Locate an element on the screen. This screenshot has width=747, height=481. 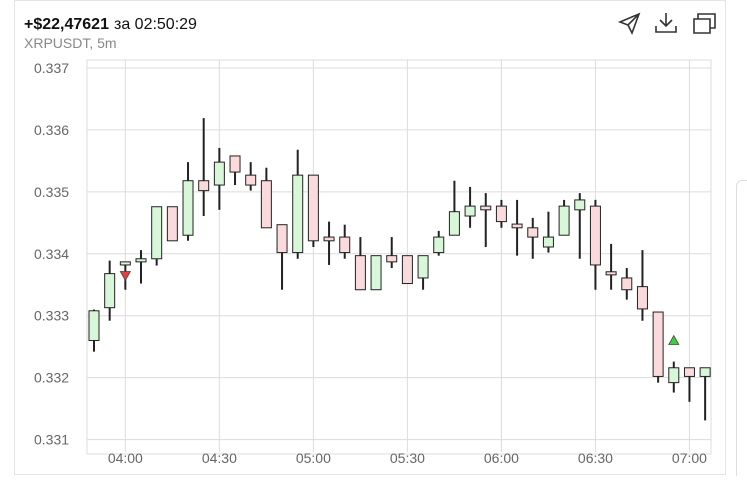
x-tick-label: 05:00 is located at coordinates (313, 458).